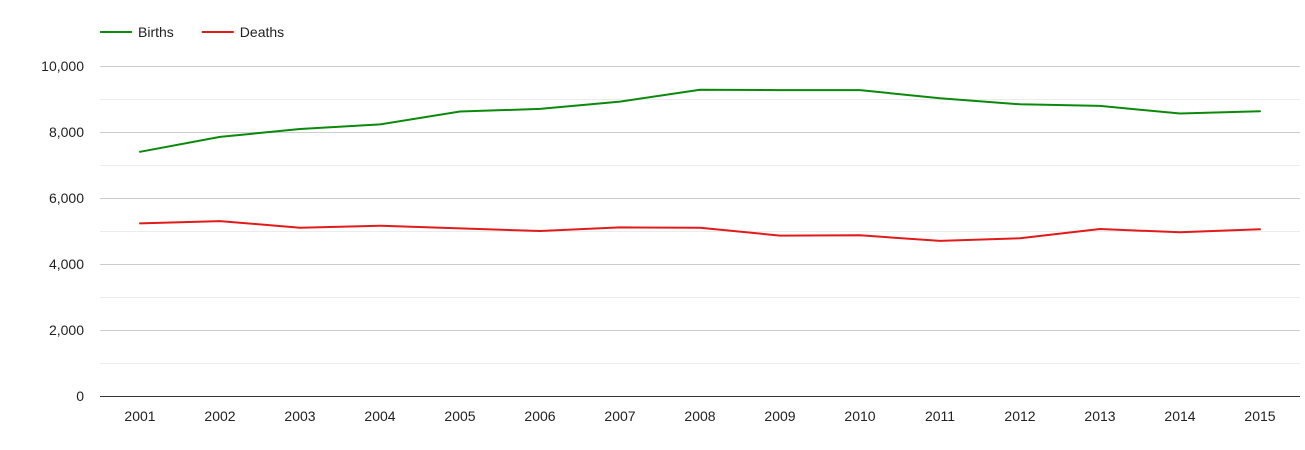  Describe the element at coordinates (66, 198) in the screenshot. I see `y-tick-label: 6,000` at that location.